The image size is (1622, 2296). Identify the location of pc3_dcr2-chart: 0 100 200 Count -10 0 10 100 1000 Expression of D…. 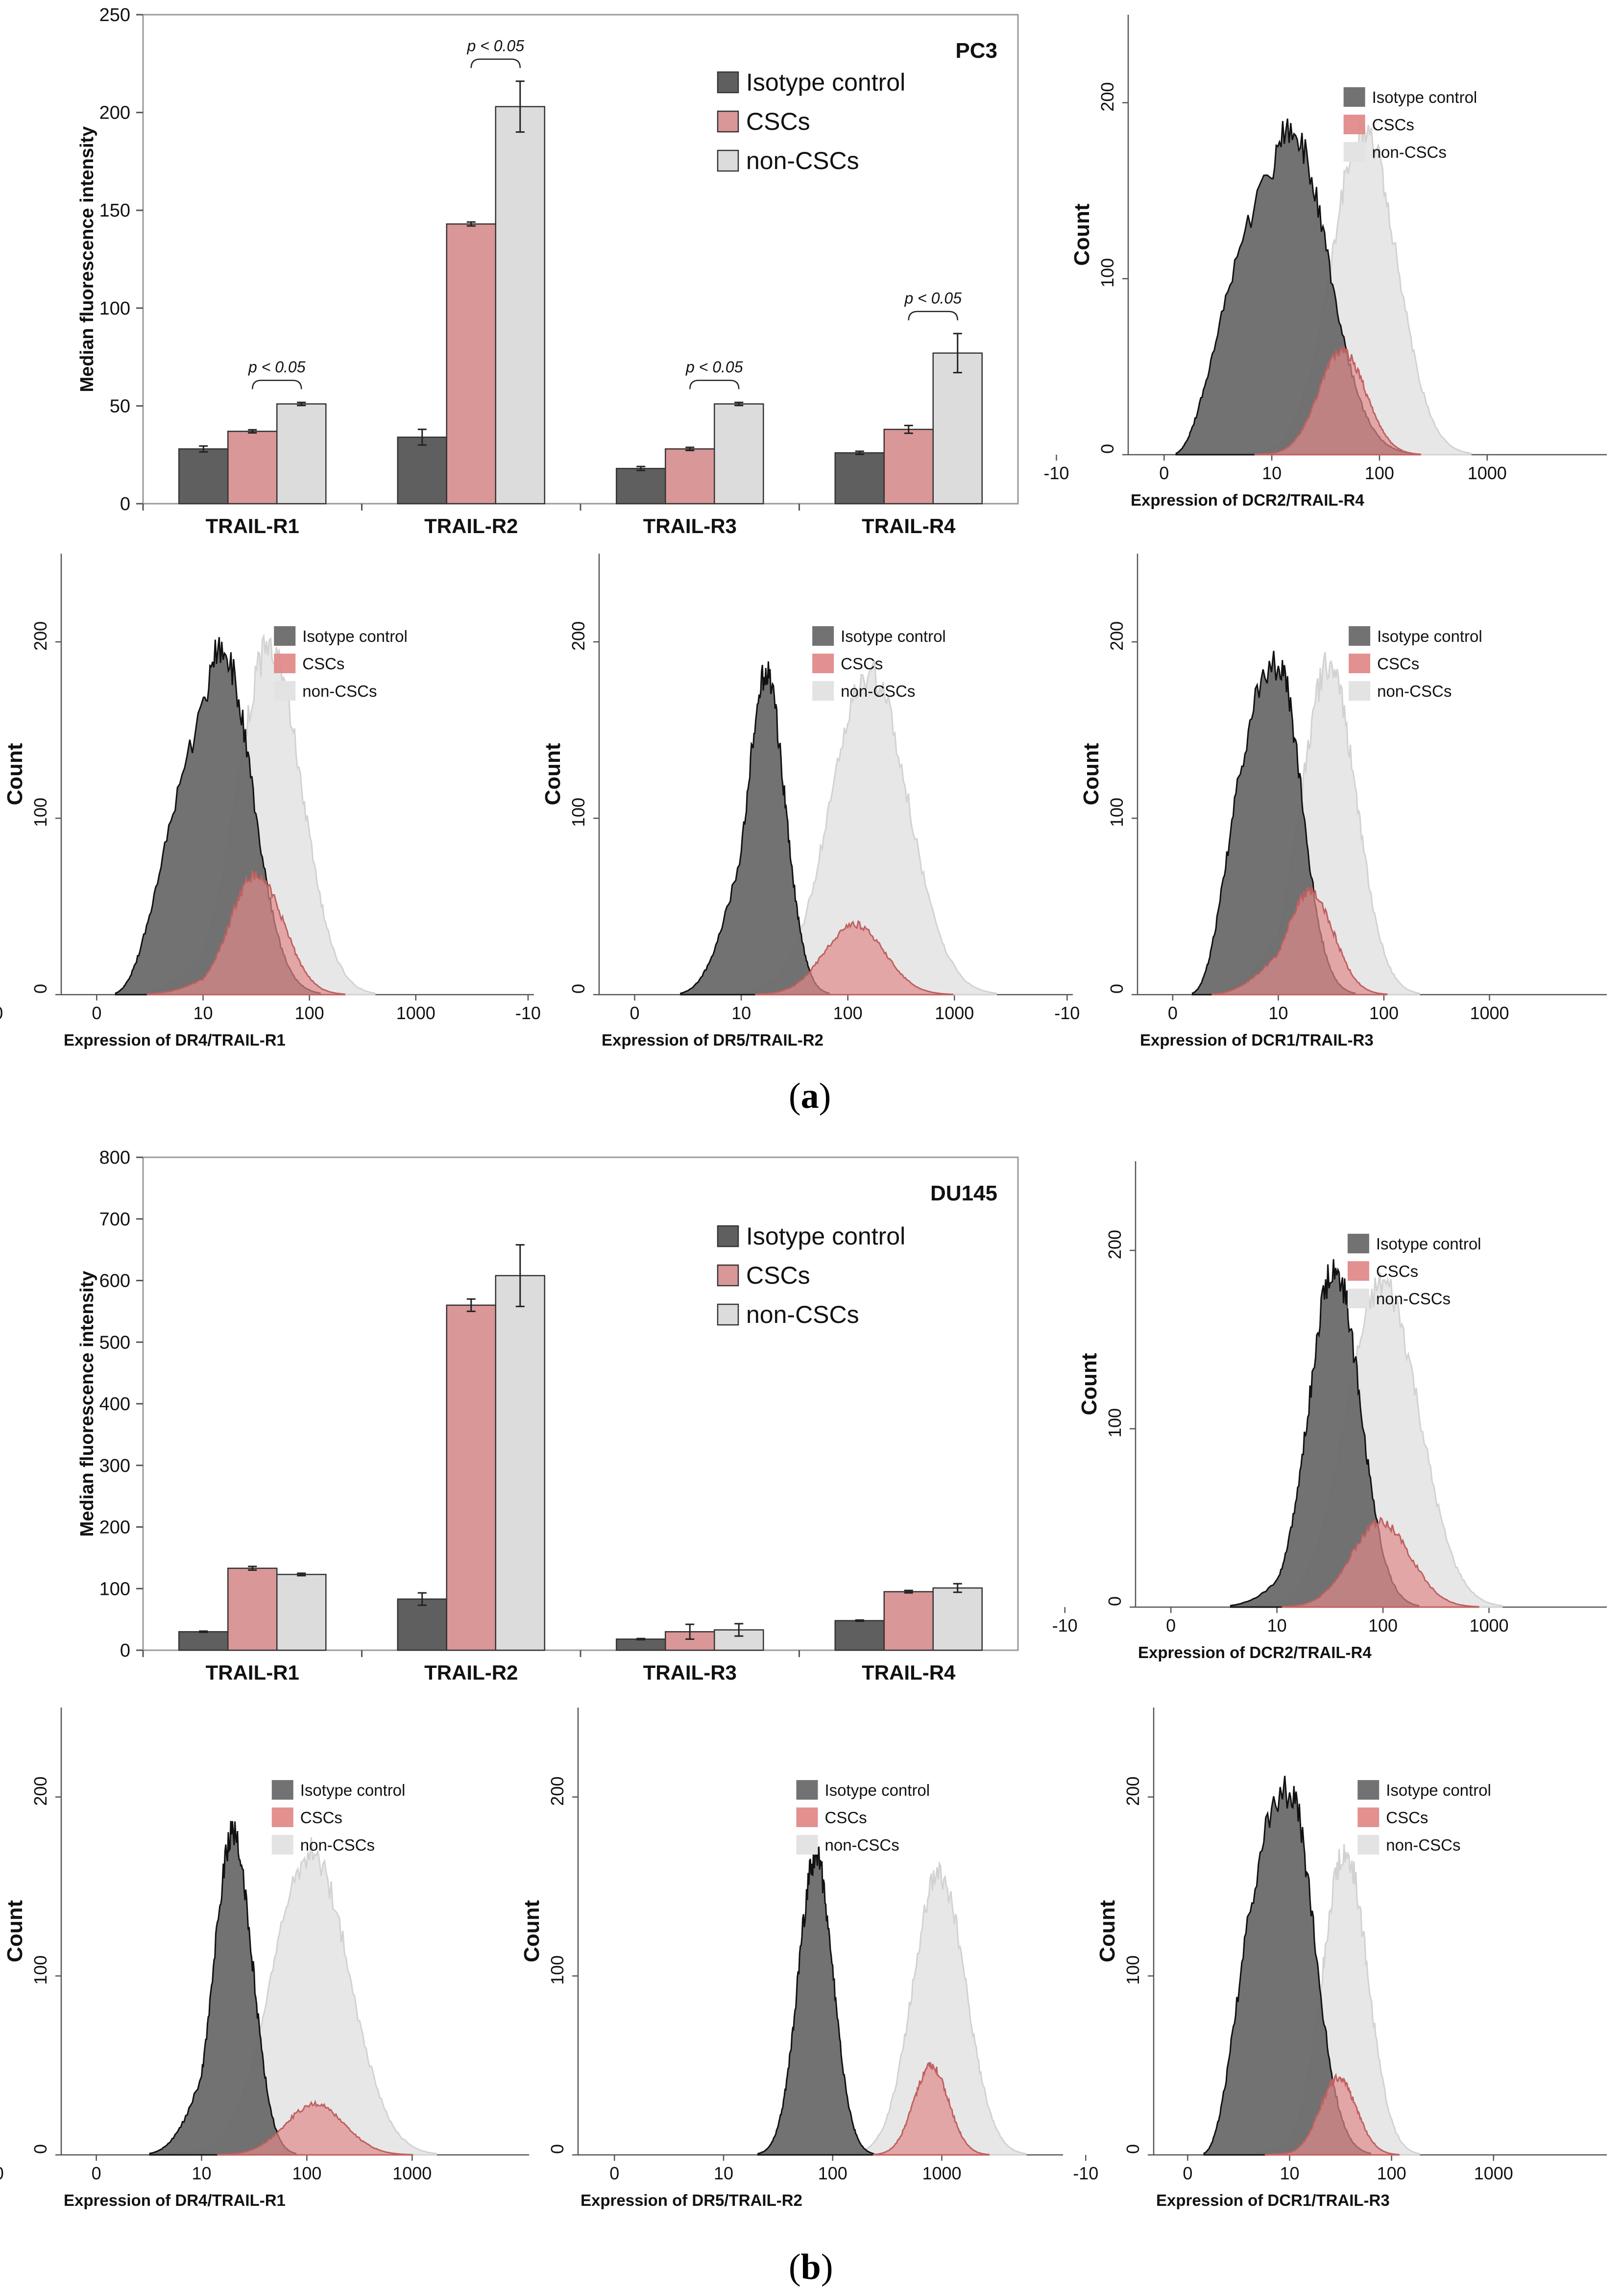
(1325, 262).